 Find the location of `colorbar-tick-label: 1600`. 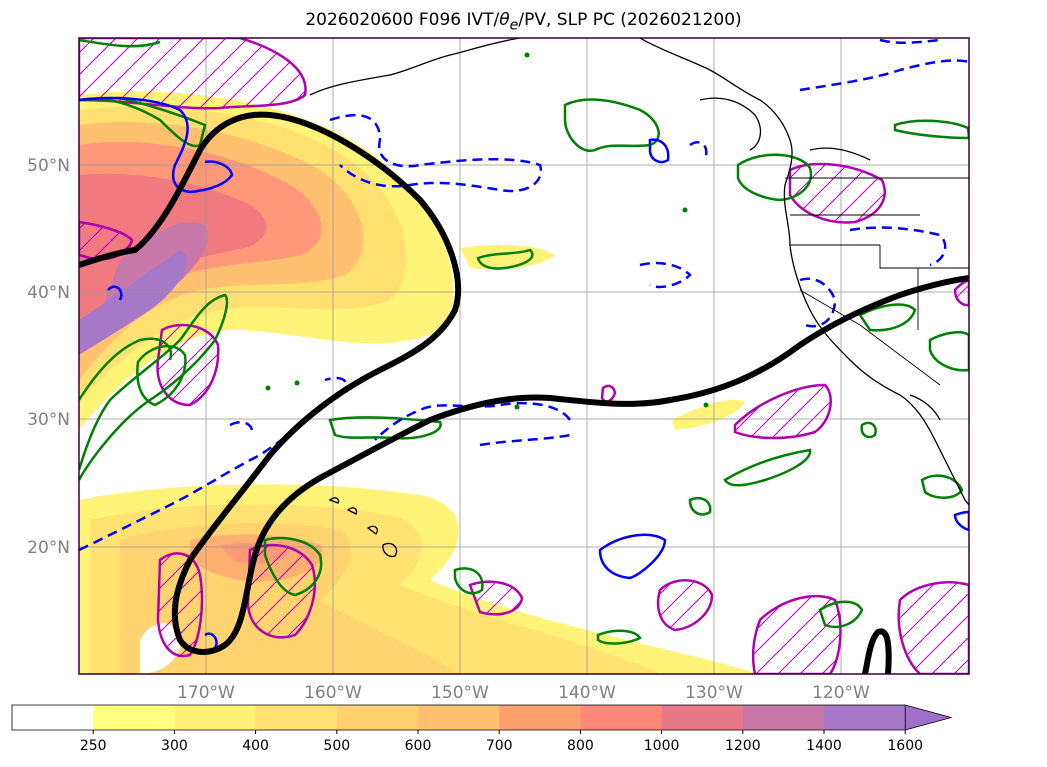

colorbar-tick-label: 1600 is located at coordinates (905, 746).